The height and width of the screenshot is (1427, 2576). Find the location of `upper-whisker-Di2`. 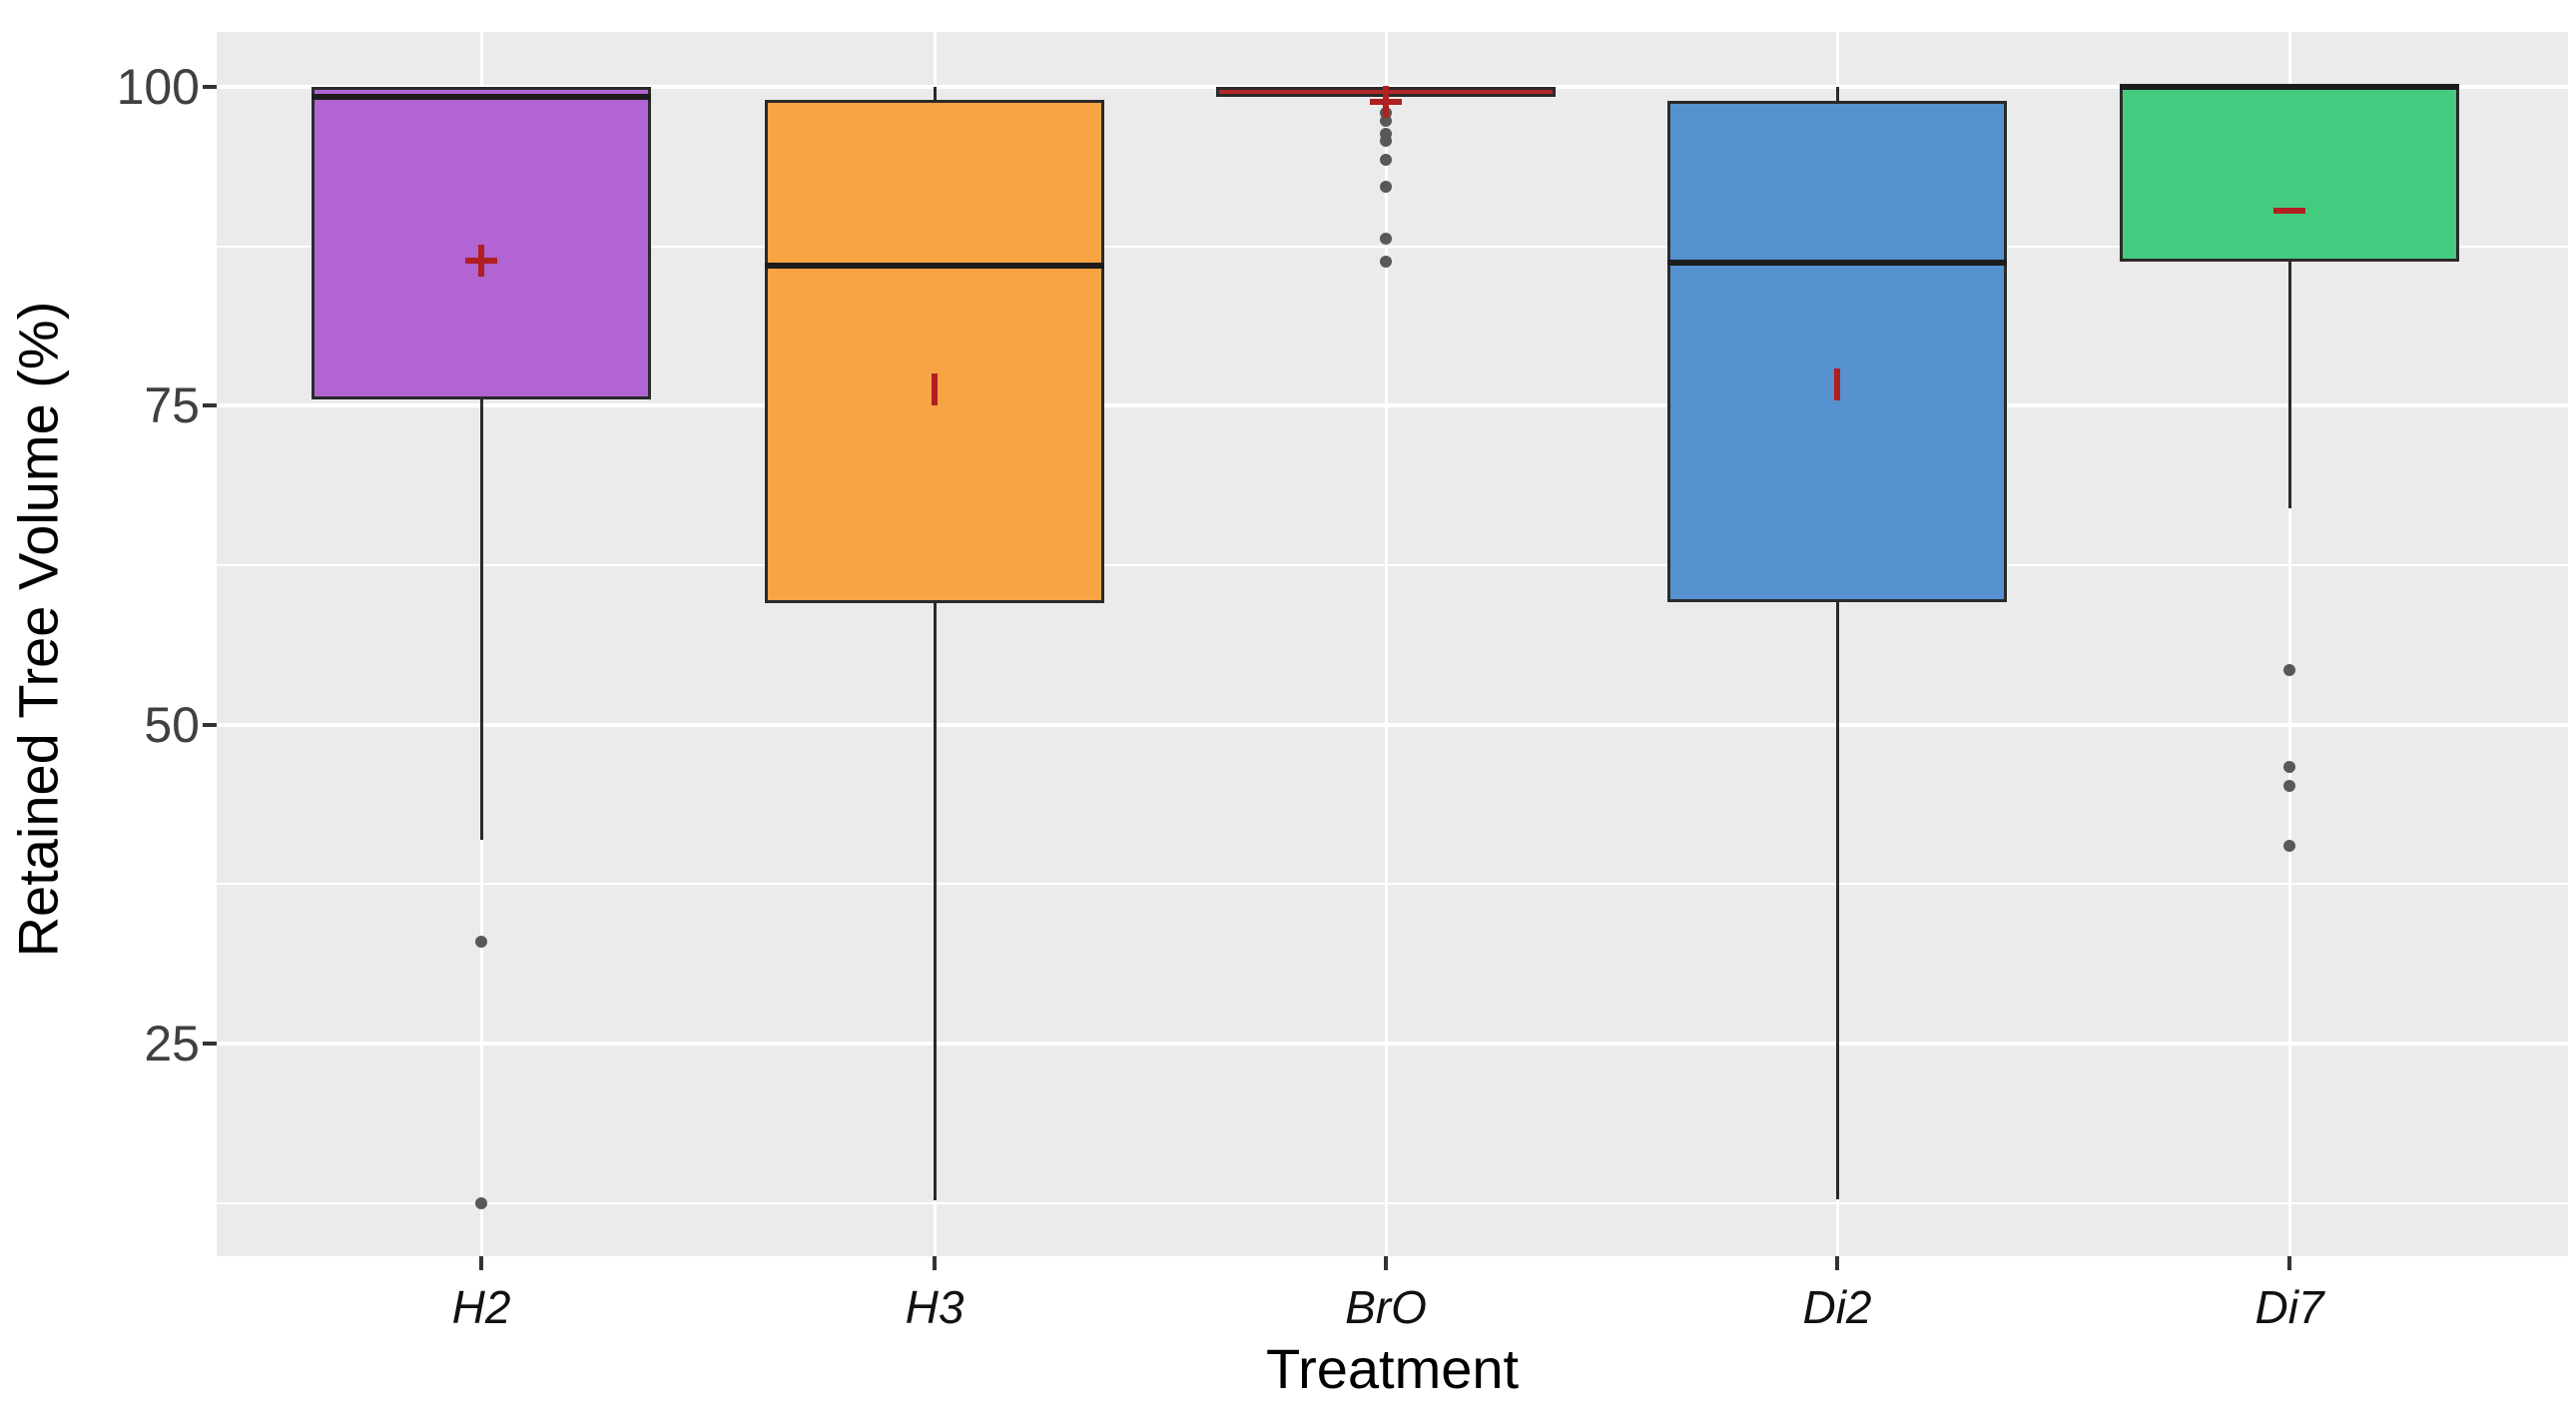

upper-whisker-Di2 is located at coordinates (1837, 94).